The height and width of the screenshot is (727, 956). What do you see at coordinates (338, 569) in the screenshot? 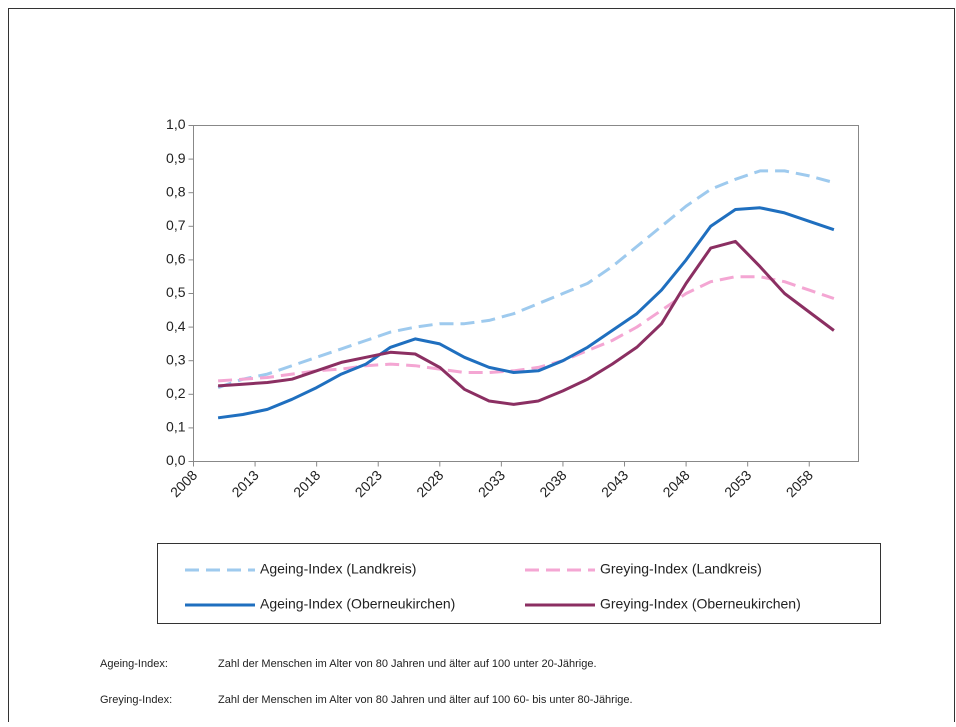
I see `legend-label: Ageing-Index (Landkreis)` at bounding box center [338, 569].